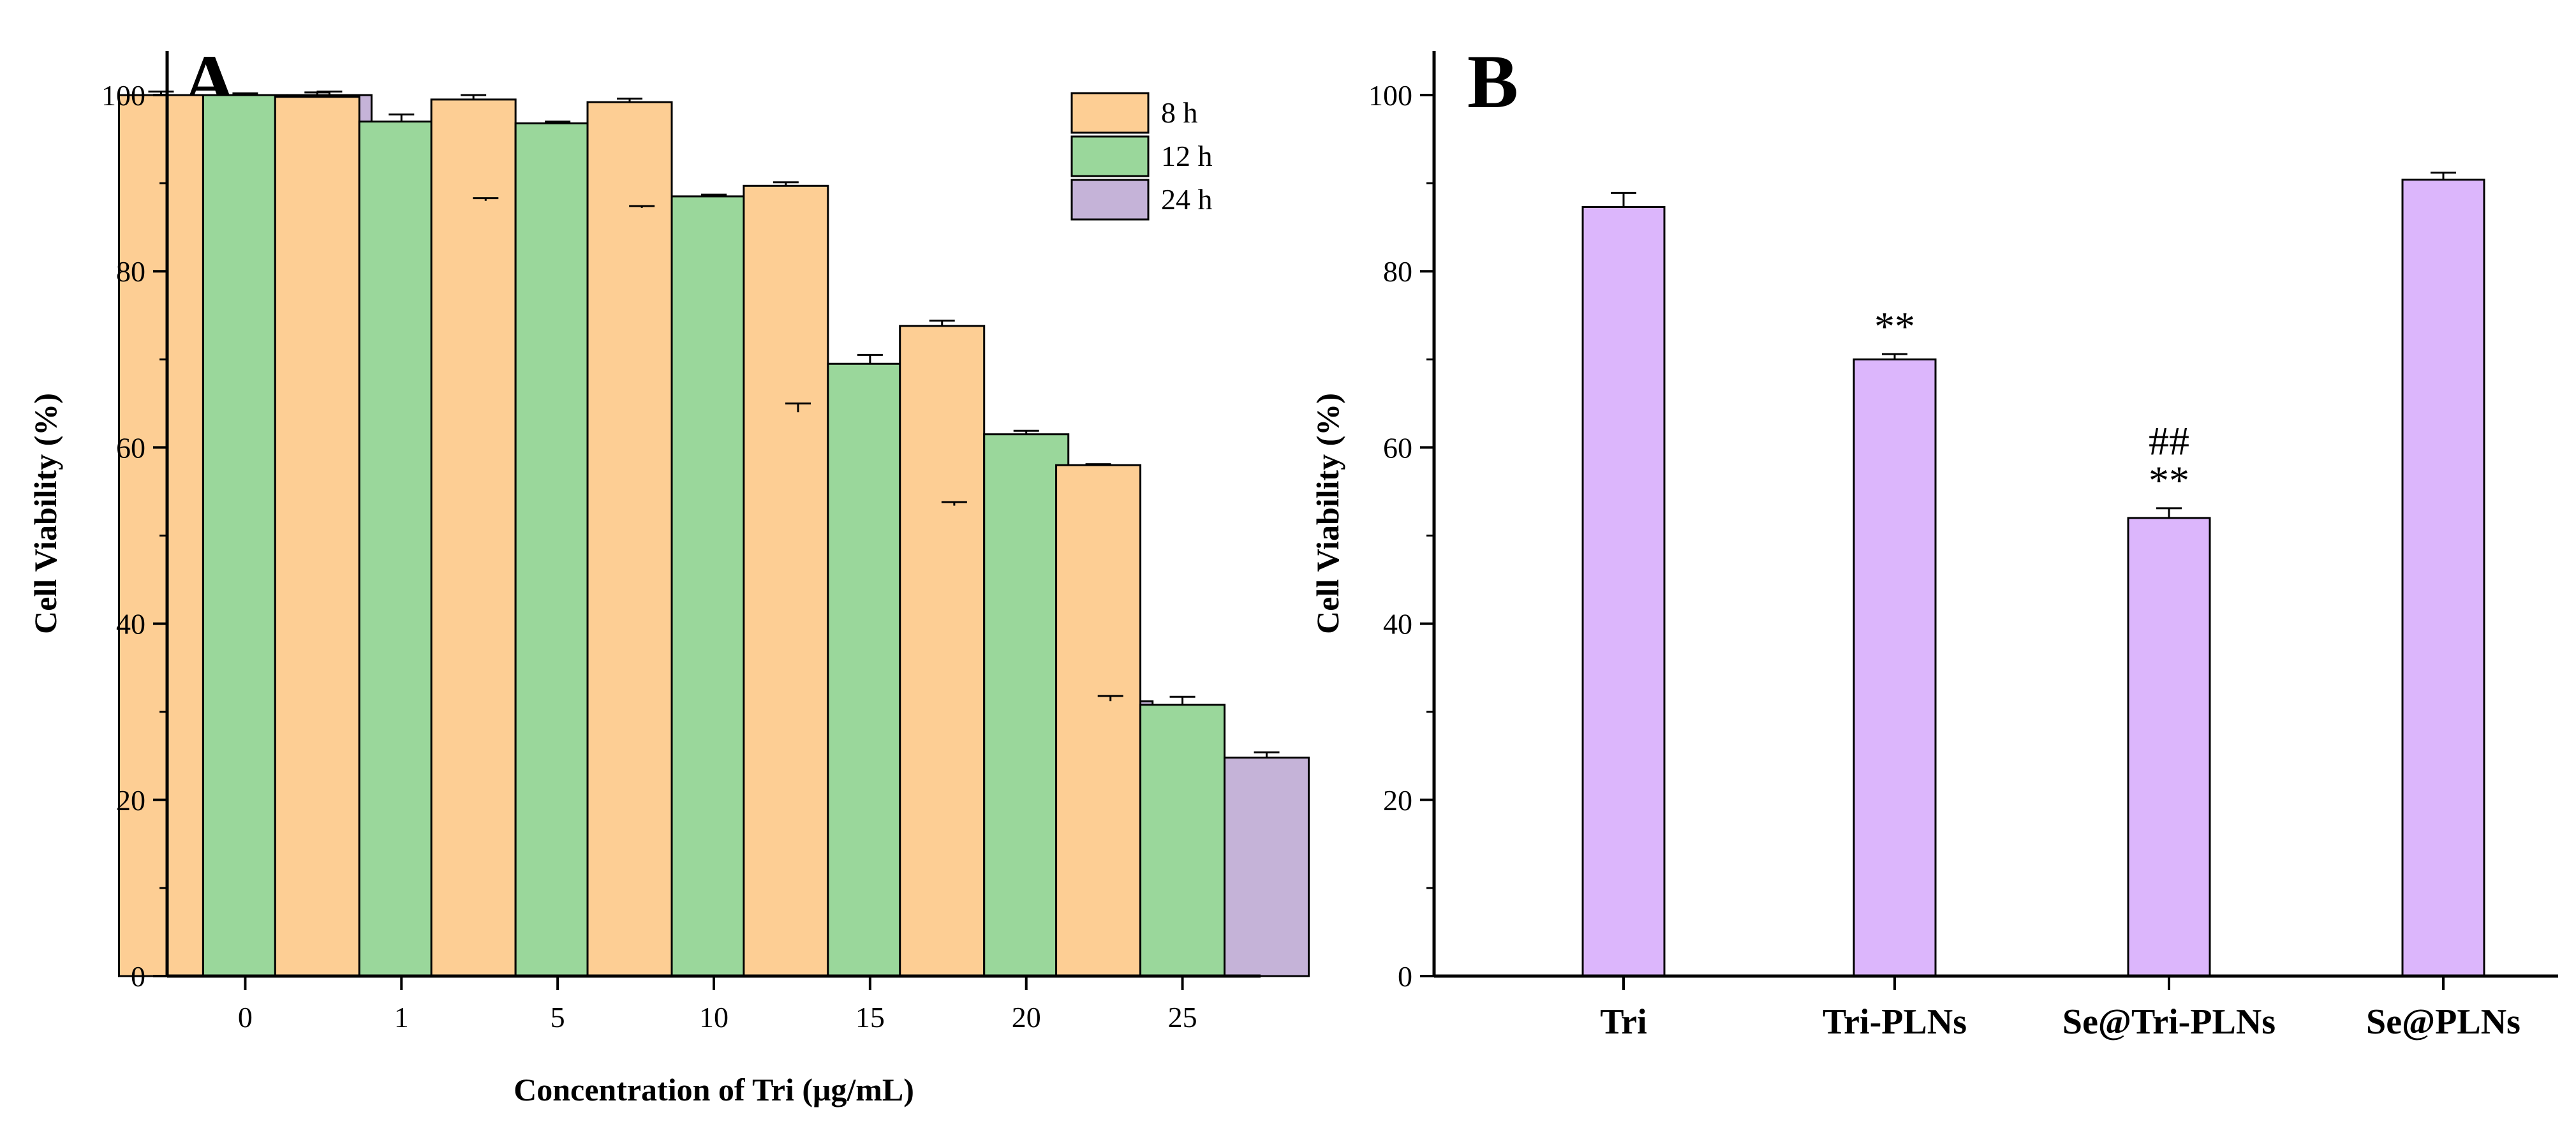 Image resolution: width=2576 pixels, height=1126 pixels. Describe the element at coordinates (714, 1017) in the screenshot. I see `panel-a-x-tick-label-10: 10` at that location.